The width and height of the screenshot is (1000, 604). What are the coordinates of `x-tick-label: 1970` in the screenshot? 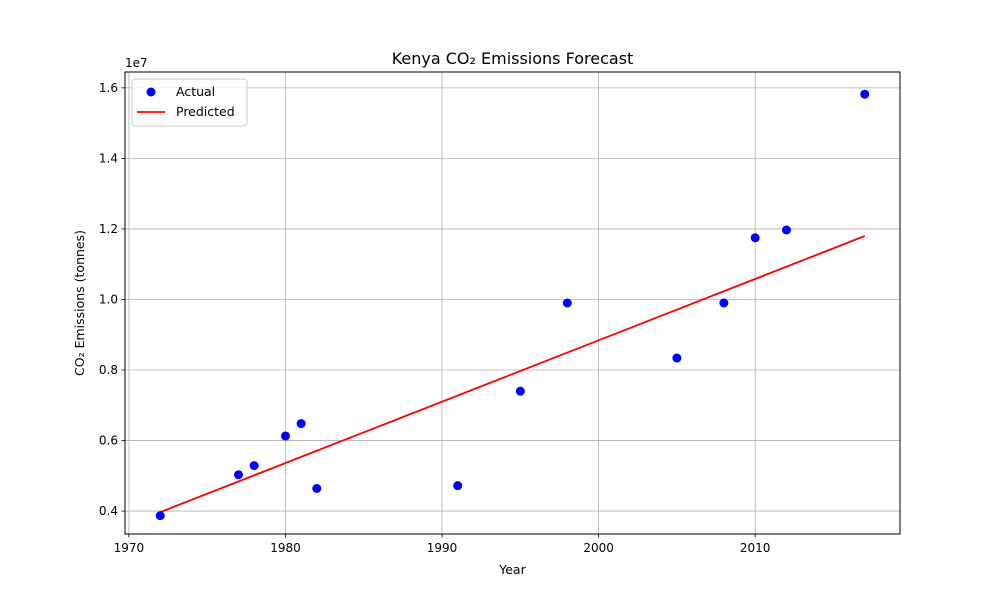 It's located at (129, 548).